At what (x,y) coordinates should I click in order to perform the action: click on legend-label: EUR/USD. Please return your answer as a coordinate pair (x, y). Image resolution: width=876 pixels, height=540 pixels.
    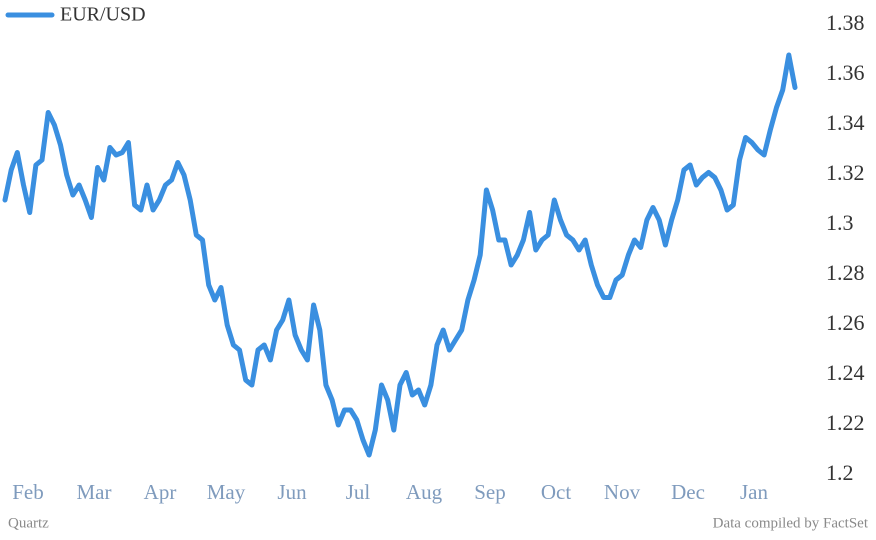
    Looking at the image, I should click on (103, 15).